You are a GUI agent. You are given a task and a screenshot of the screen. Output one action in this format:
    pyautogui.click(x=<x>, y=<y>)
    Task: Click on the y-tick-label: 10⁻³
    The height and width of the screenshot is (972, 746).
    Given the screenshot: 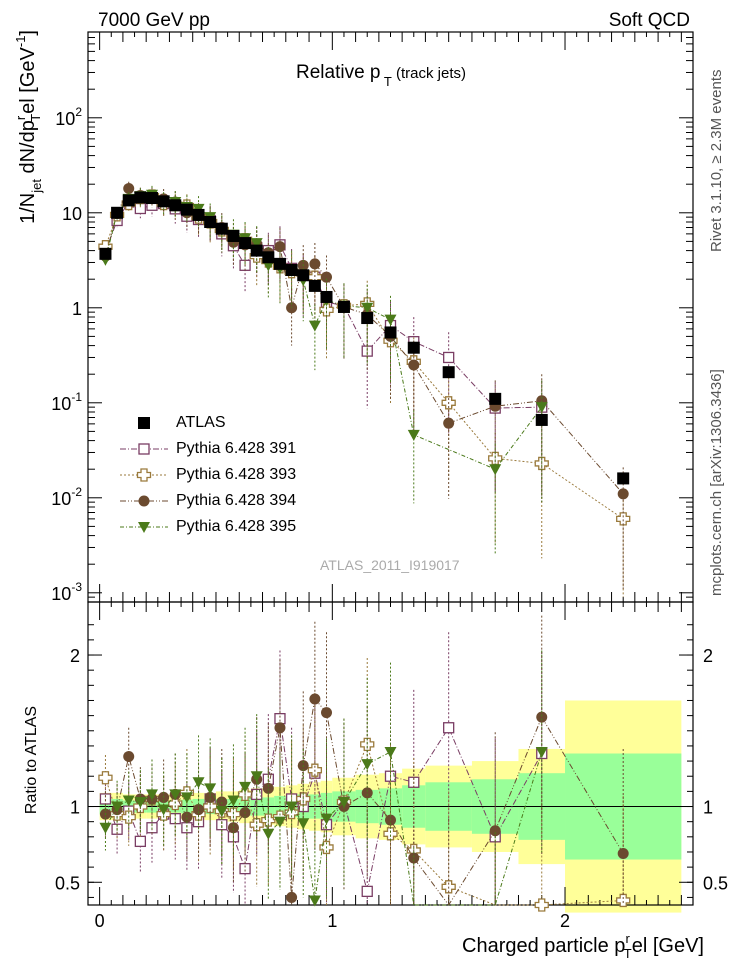 What is the action you would take?
    pyautogui.click(x=66, y=592)
    